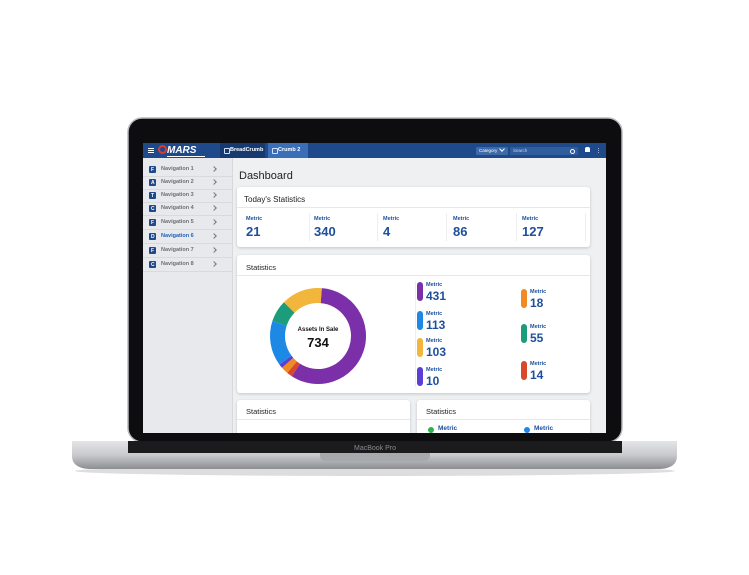 This screenshot has width=749, height=575. I want to click on breadcrumb: BreadCrumb, so click(247, 150).